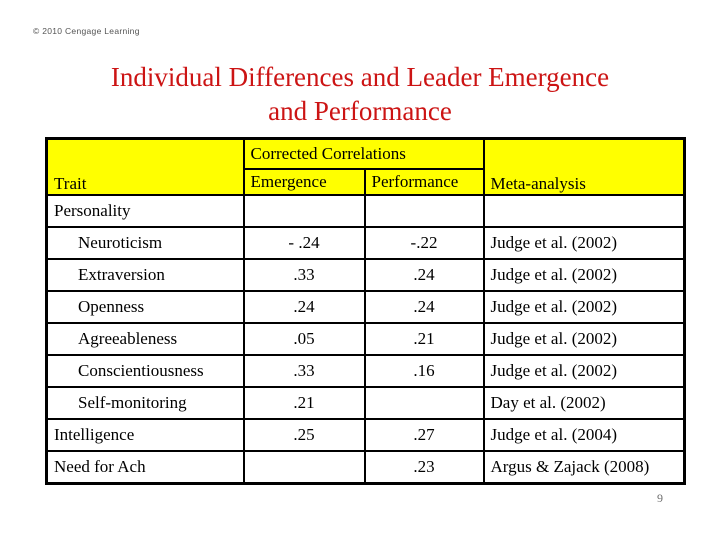 Image resolution: width=720 pixels, height=540 pixels. What do you see at coordinates (304, 339) in the screenshot?
I see `cell-emergence: .05` at bounding box center [304, 339].